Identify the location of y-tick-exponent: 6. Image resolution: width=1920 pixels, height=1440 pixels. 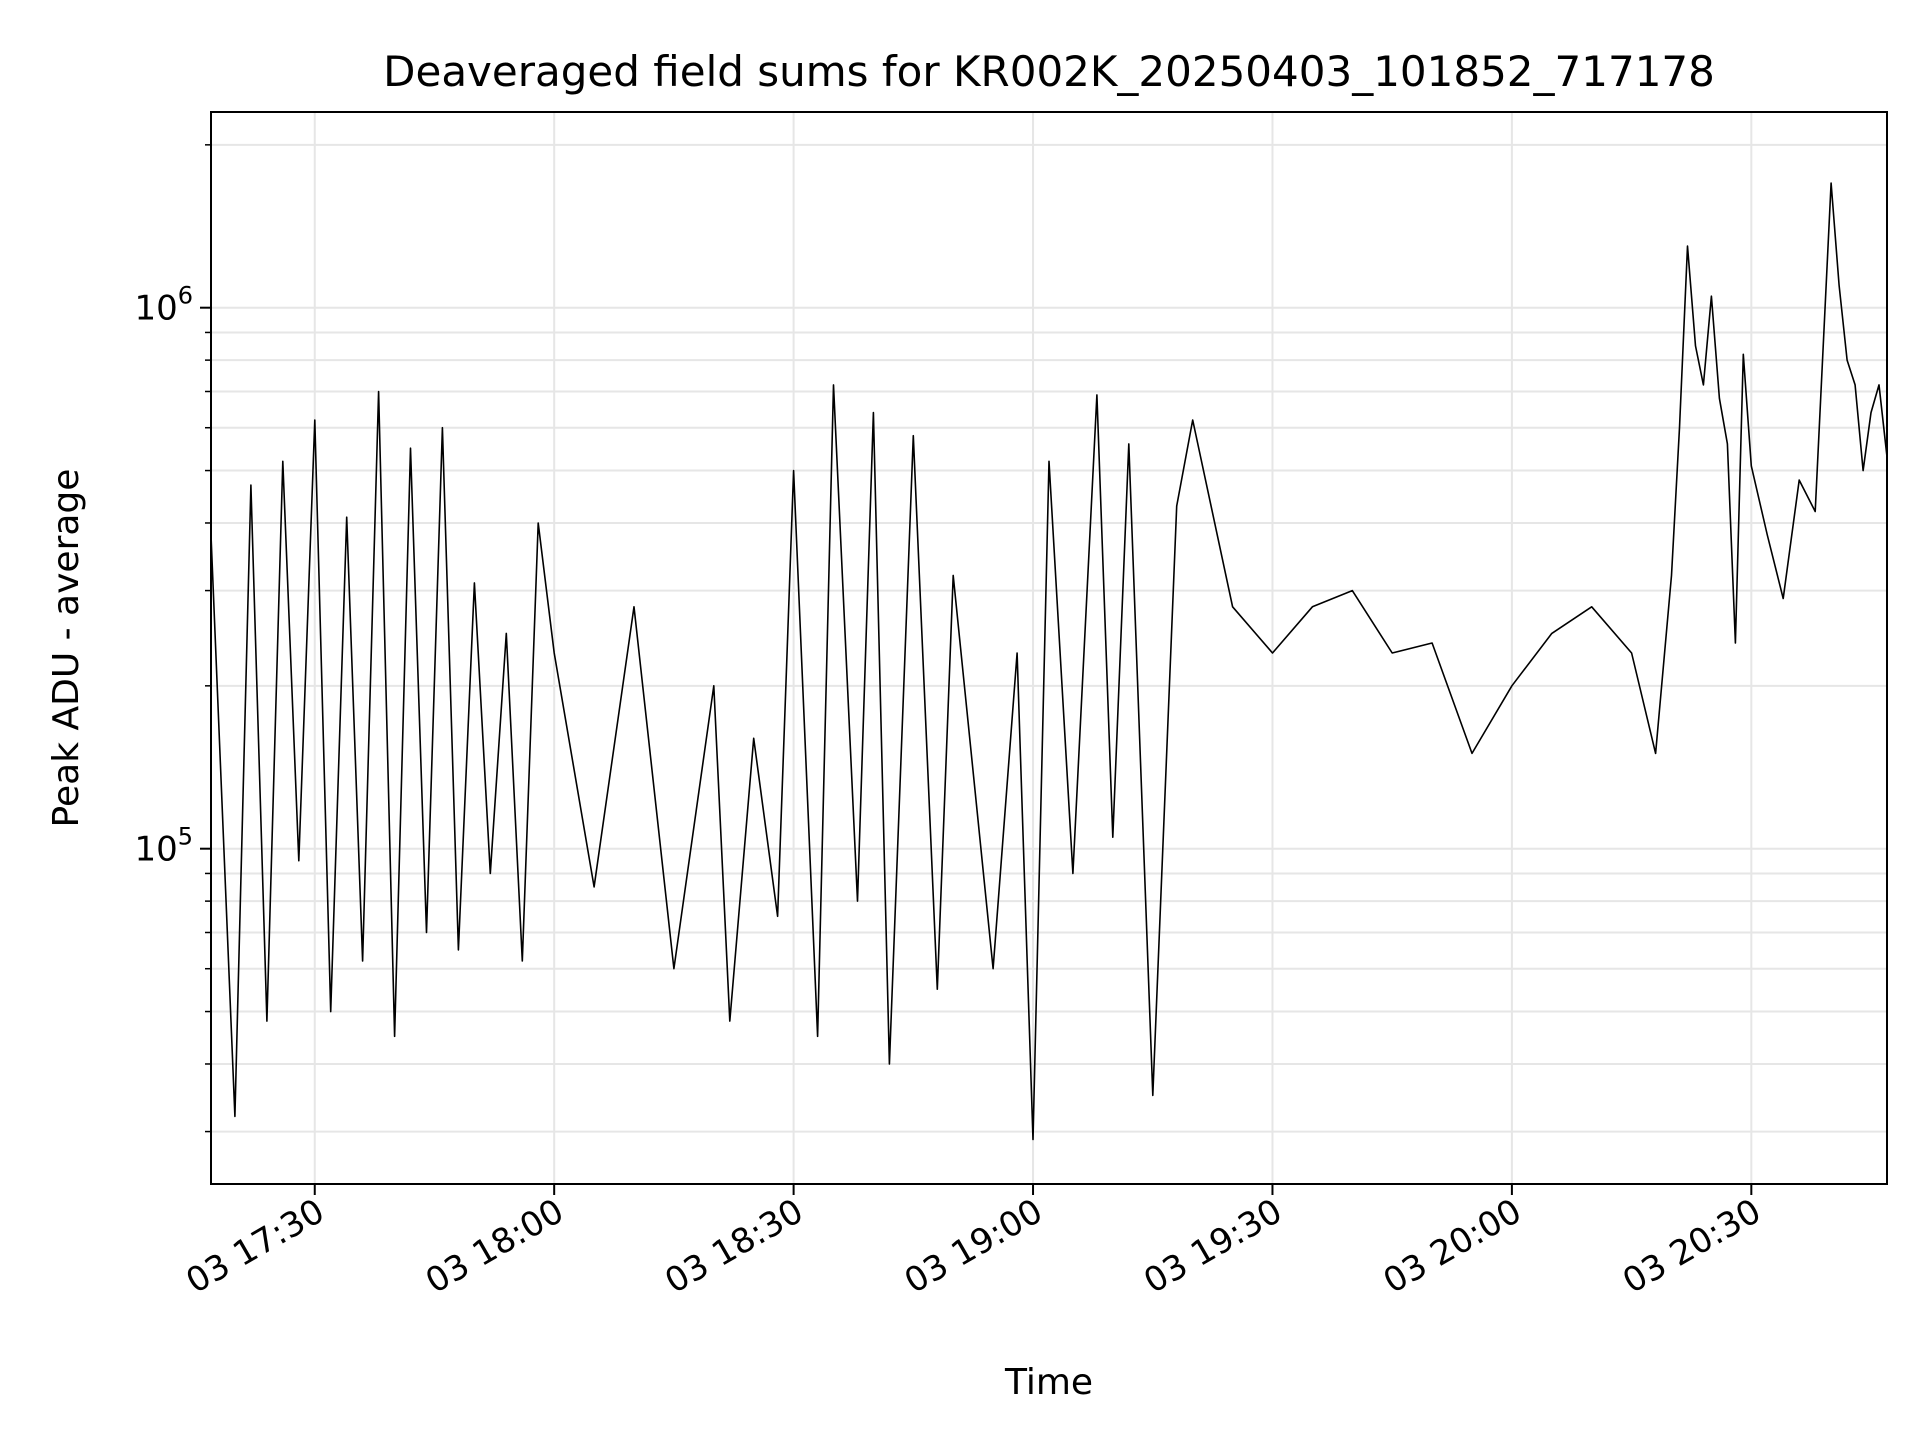
(185, 296).